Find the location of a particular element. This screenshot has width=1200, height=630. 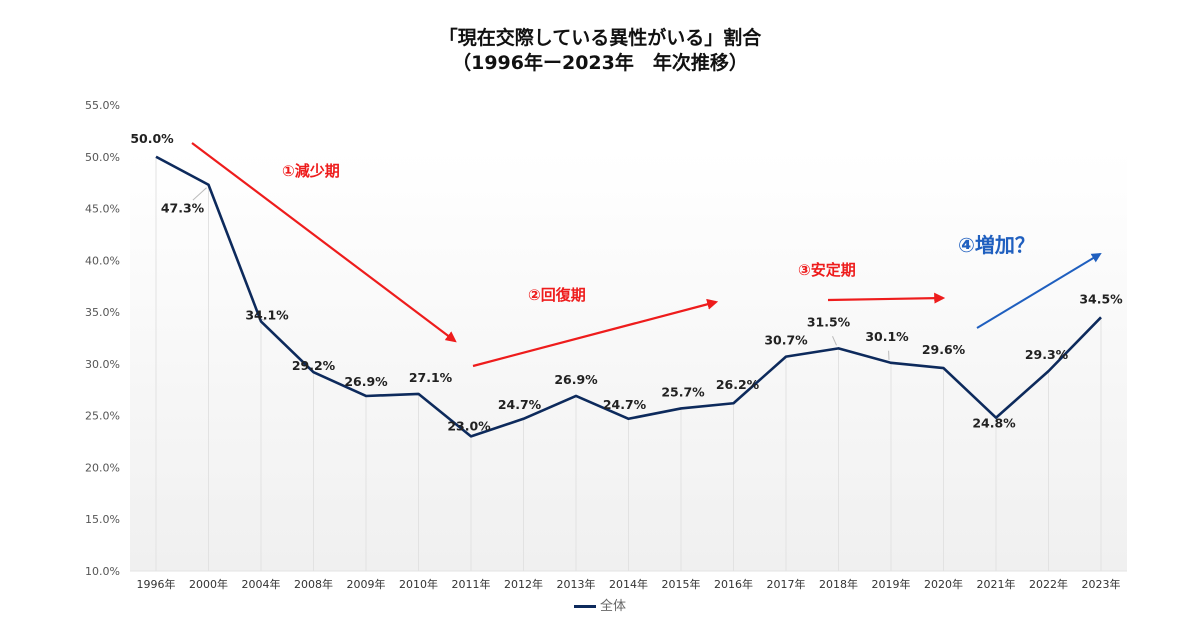

annotation-arrow-decrease is located at coordinates (324, 242).